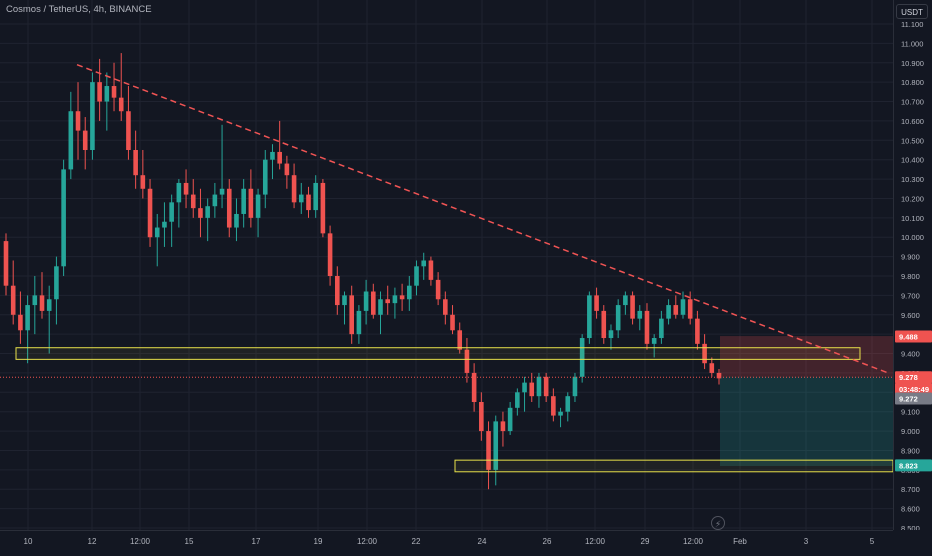 The image size is (932, 556). I want to click on stop-loss-zone, so click(806, 356).